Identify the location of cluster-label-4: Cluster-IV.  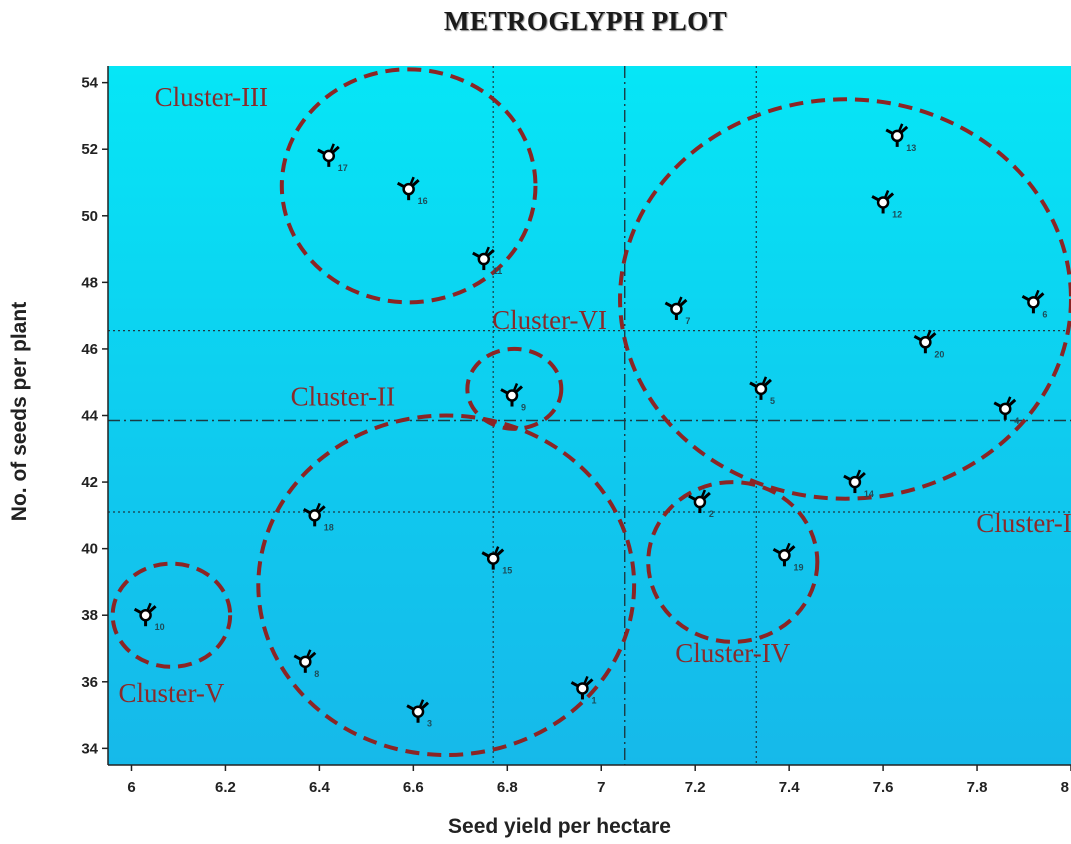
(732, 653).